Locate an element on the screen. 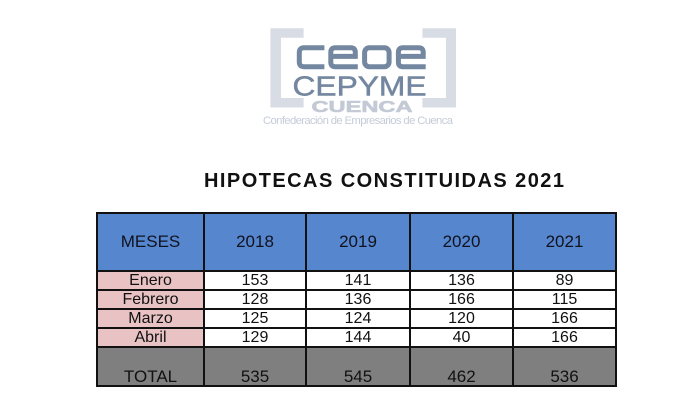 This screenshot has width=700, height=400. svg-text:Confederación de Empresarios d: Confederación de Empresarios de Cuenca is located at coordinates (358, 121).